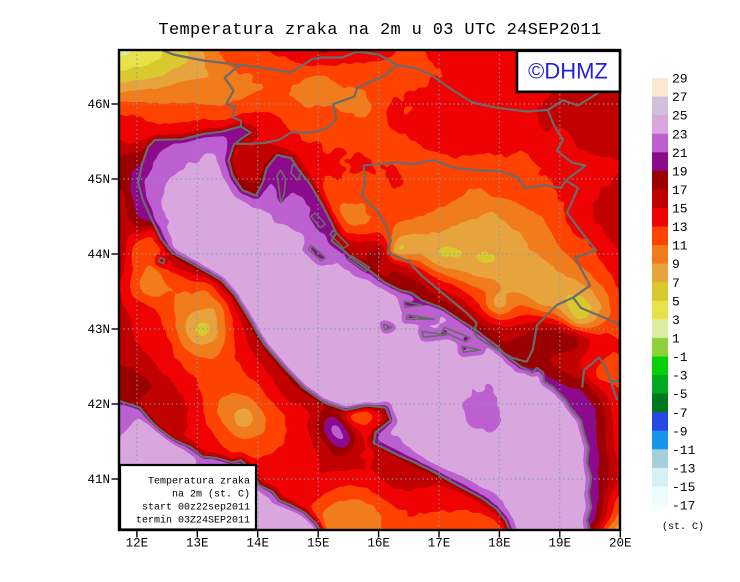 This screenshot has height=582, width=740. I want to click on svg-text: 17E, so click(439, 544).